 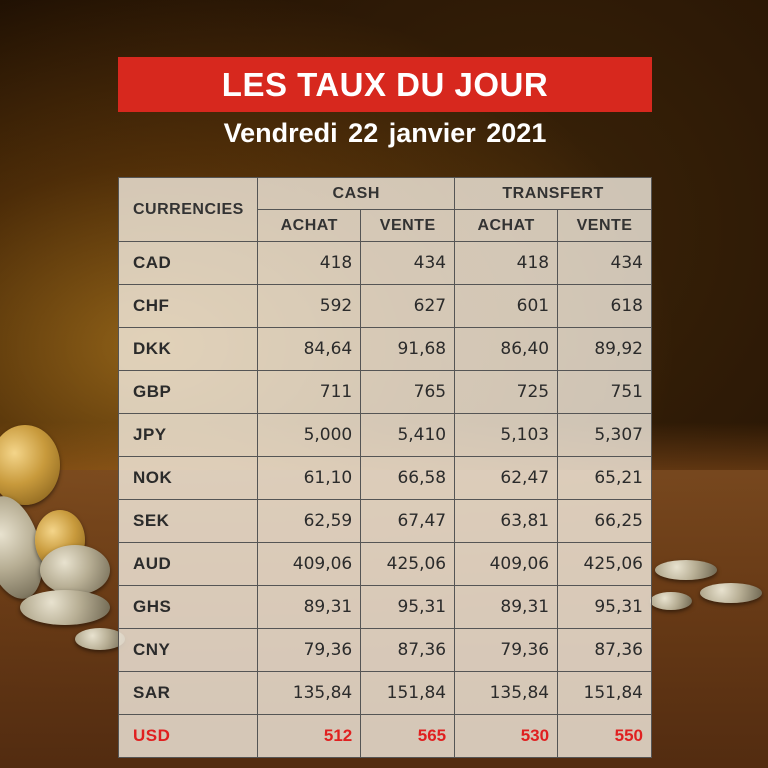 I want to click on table-row: CNY 79,36 87,36 79,36 87,36, so click(x=384, y=650).